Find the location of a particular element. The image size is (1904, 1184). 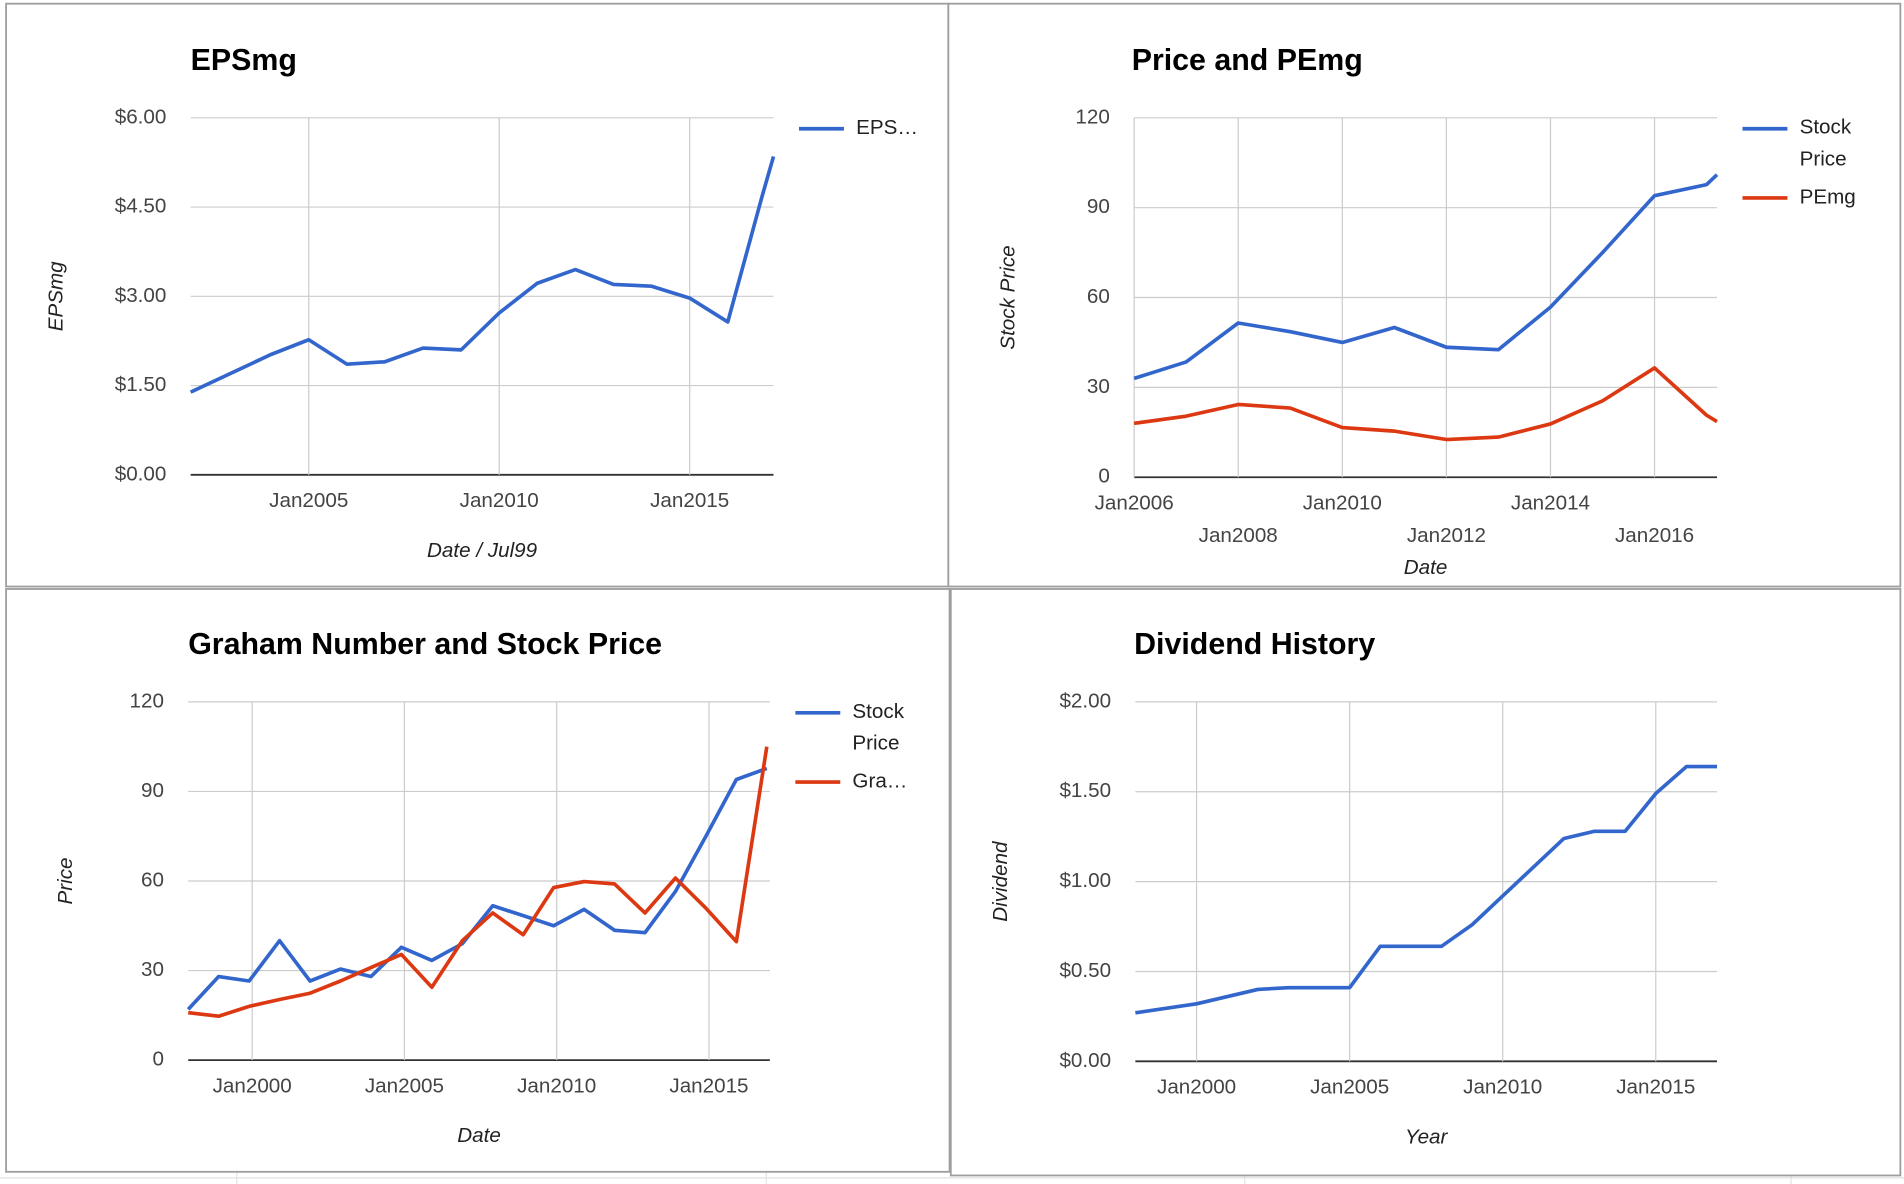

chart-title: Price and PEmg is located at coordinates (1247, 60).